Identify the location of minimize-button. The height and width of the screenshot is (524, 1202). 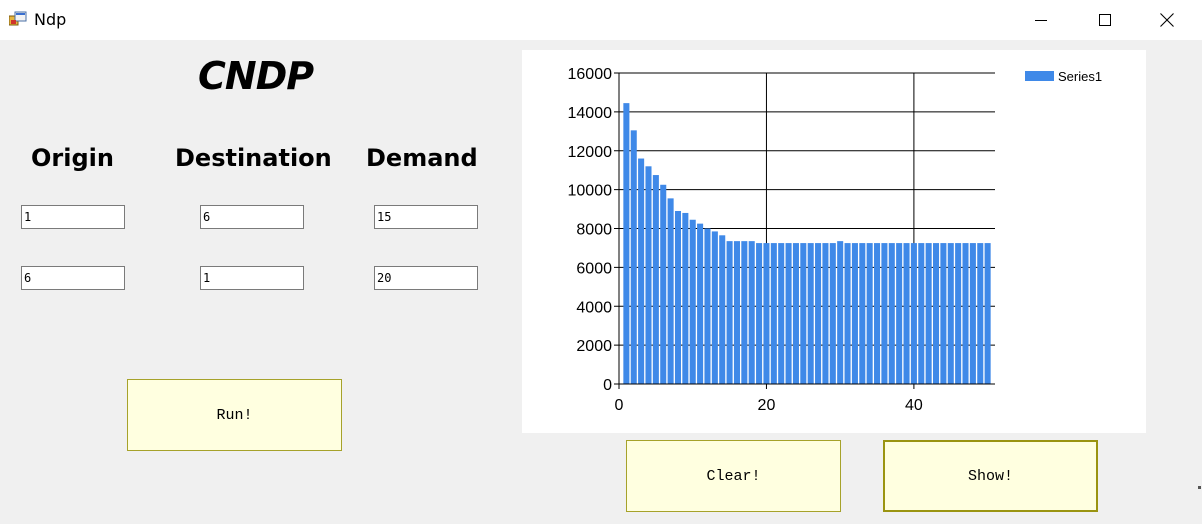
(1041, 20).